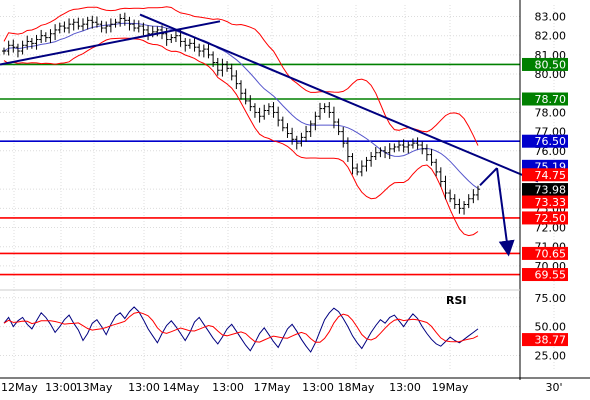 Image resolution: width=590 pixels, height=400 pixels. I want to click on x-tick-label: 13May, so click(94, 387).